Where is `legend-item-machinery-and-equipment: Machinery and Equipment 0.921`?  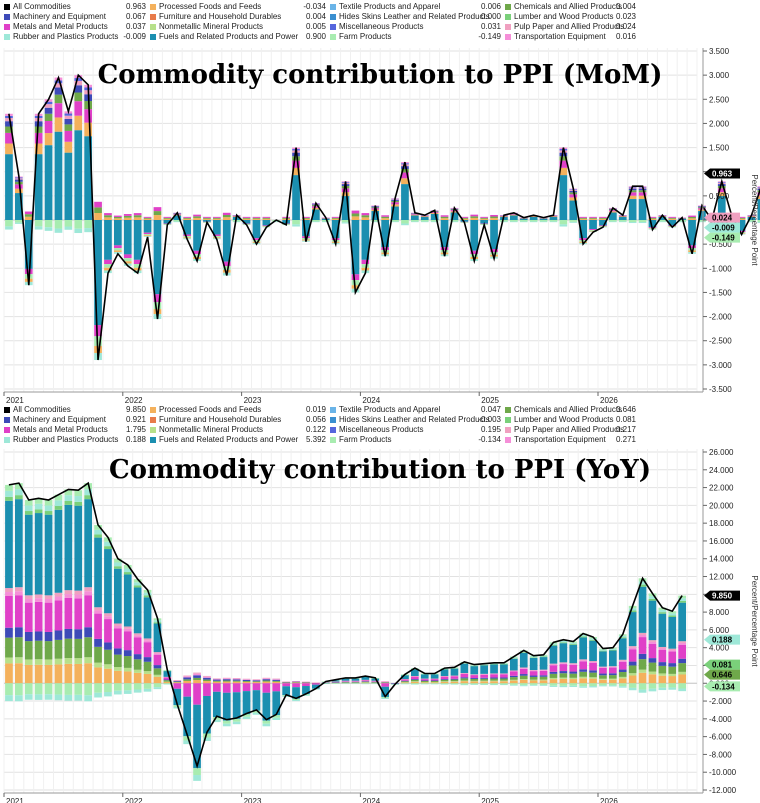
legend-item-machinery-and-equipment: Machinery and Equipment 0.921 is located at coordinates (77, 420).